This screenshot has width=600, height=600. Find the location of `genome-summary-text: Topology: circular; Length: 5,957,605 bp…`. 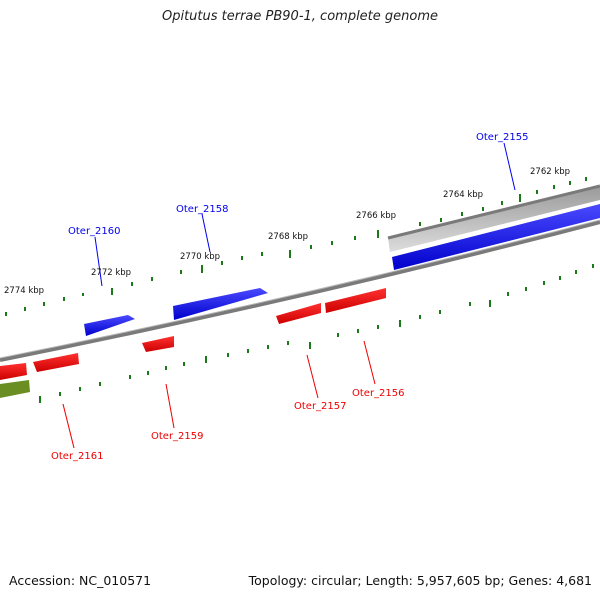

genome-summary-text: Topology: circular; Length: 5,957,605 bp… is located at coordinates (420, 580).